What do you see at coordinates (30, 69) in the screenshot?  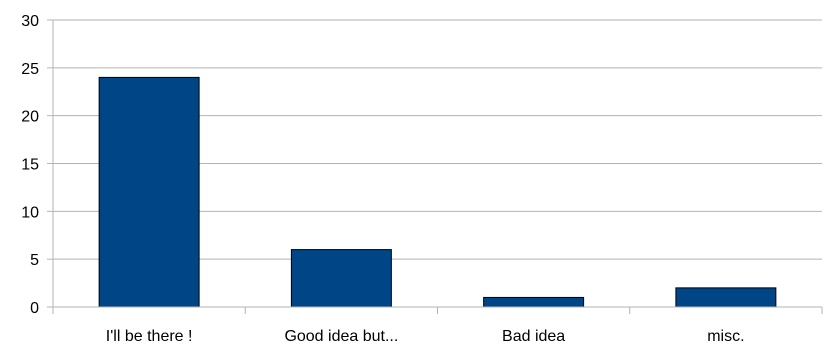 I see `y-tick-label: 25` at bounding box center [30, 69].